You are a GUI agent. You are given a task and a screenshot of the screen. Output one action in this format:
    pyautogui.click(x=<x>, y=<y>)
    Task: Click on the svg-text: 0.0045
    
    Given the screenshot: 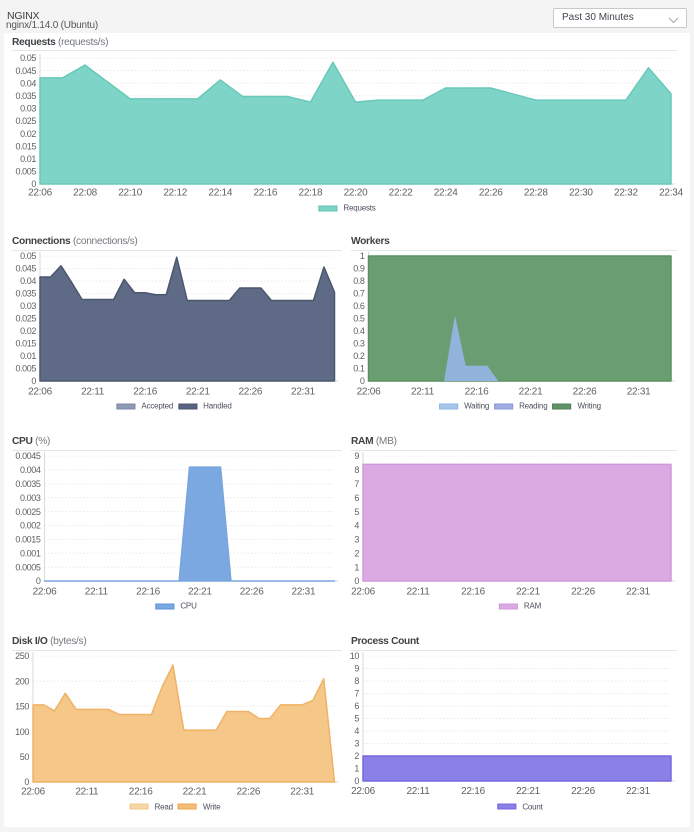 What is the action you would take?
    pyautogui.click(x=28, y=456)
    